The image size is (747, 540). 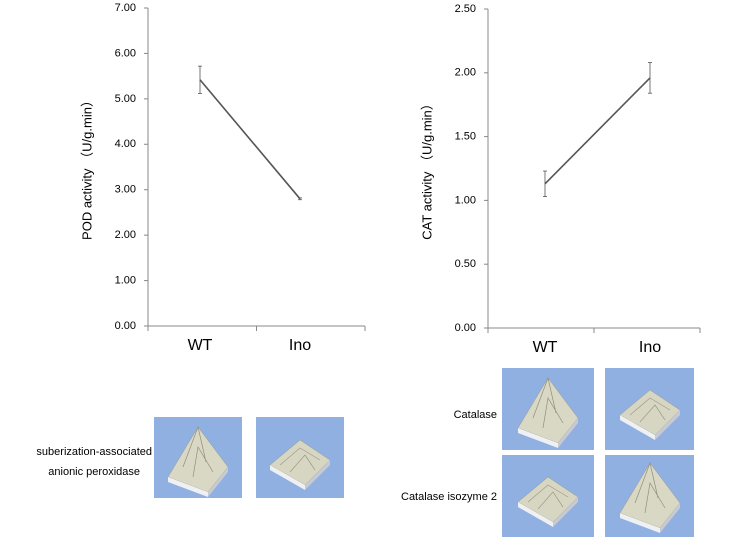 What do you see at coordinates (125, 99) in the screenshot?
I see `y-tick-label: 5.00` at bounding box center [125, 99].